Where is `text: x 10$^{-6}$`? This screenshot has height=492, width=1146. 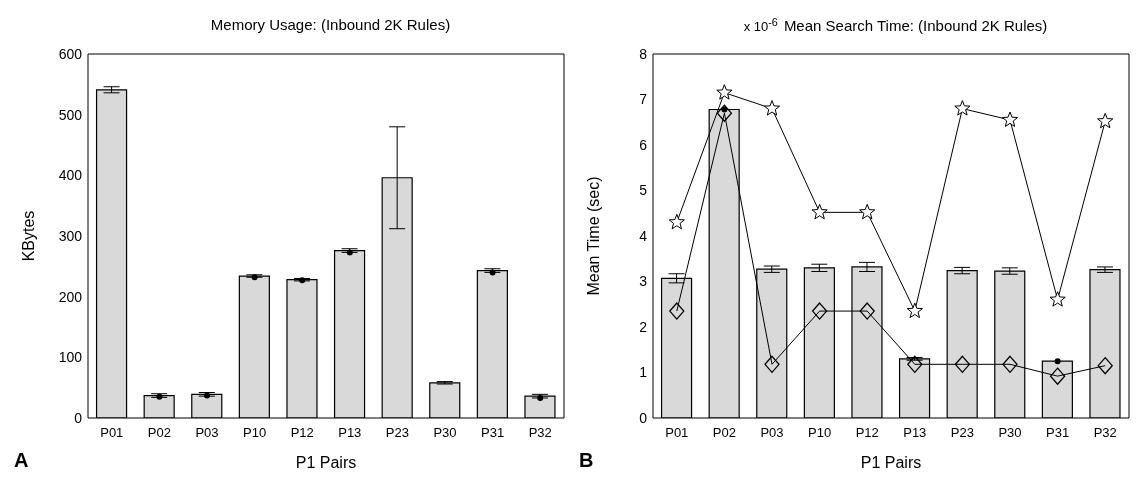
text: x 10$^{-6}$ is located at coordinates (760, 25).